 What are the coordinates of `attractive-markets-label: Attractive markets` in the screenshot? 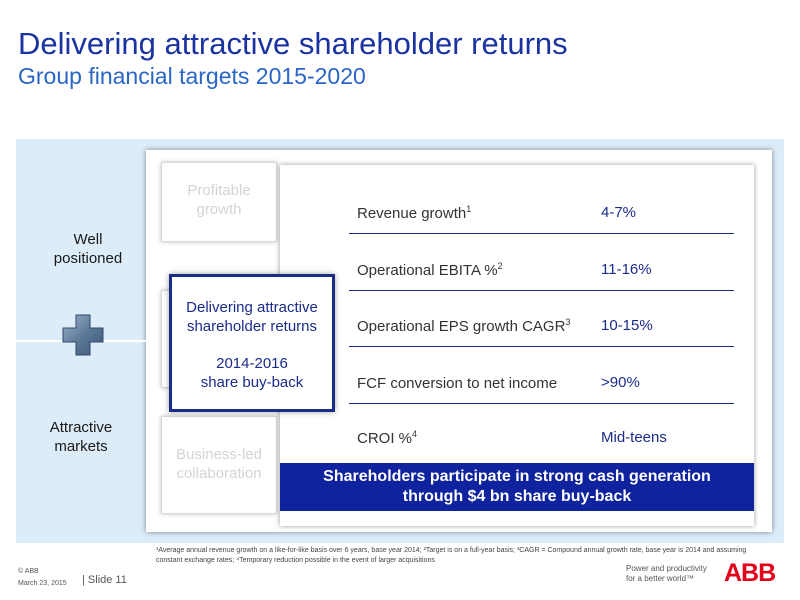 It's located at (81, 437).